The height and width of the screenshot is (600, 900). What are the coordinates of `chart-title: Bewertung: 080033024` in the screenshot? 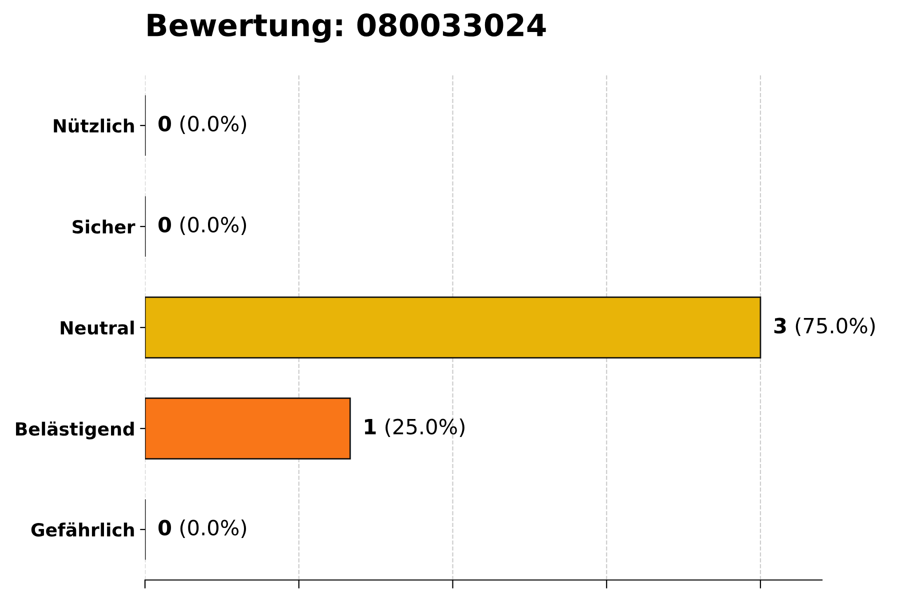 It's located at (347, 28).